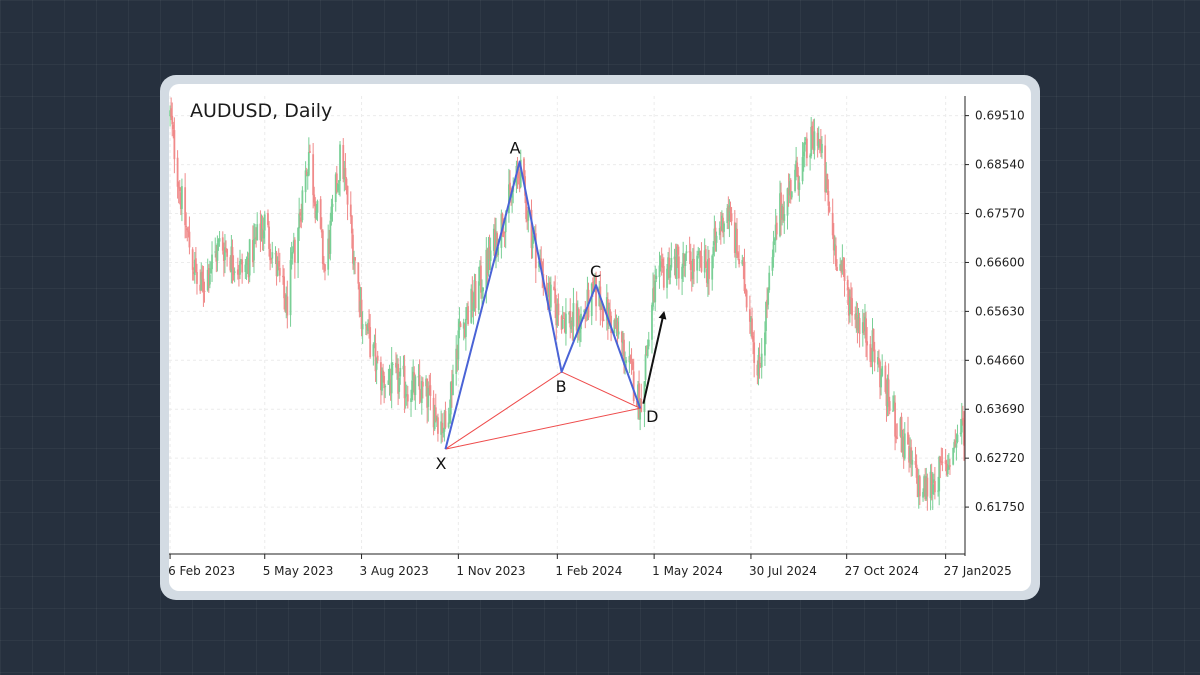 The image size is (1200, 675). Describe the element at coordinates (783, 571) in the screenshot. I see `x-tick-label: 30 Jul 2024` at that location.